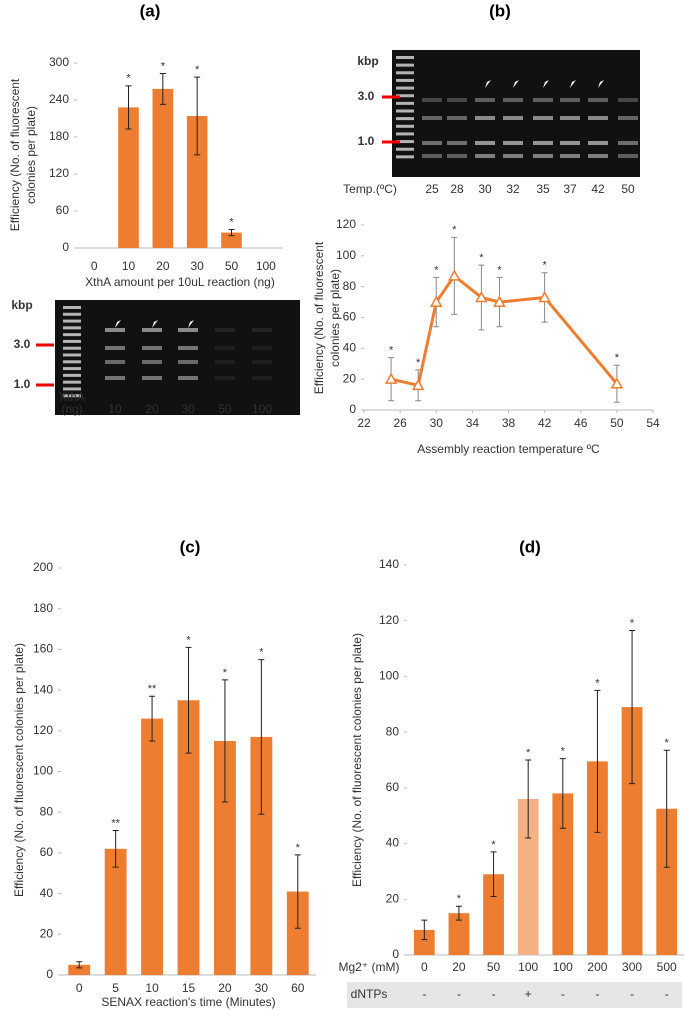 The height and width of the screenshot is (1010, 685). Describe the element at coordinates (513, 189) in the screenshot. I see `lane-label: 32` at that location.